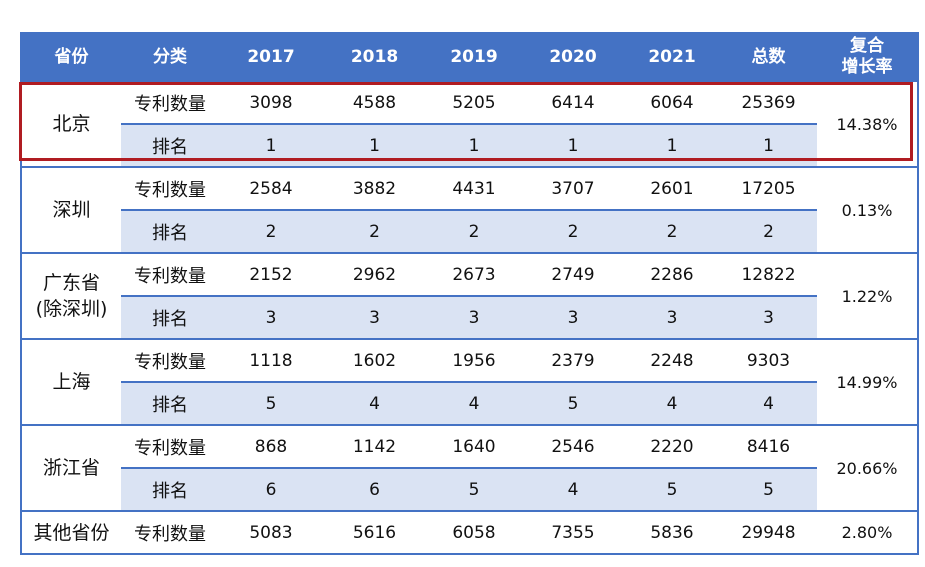 This screenshot has width=925, height=567. I want to click on patent-value: 5083, so click(271, 532).